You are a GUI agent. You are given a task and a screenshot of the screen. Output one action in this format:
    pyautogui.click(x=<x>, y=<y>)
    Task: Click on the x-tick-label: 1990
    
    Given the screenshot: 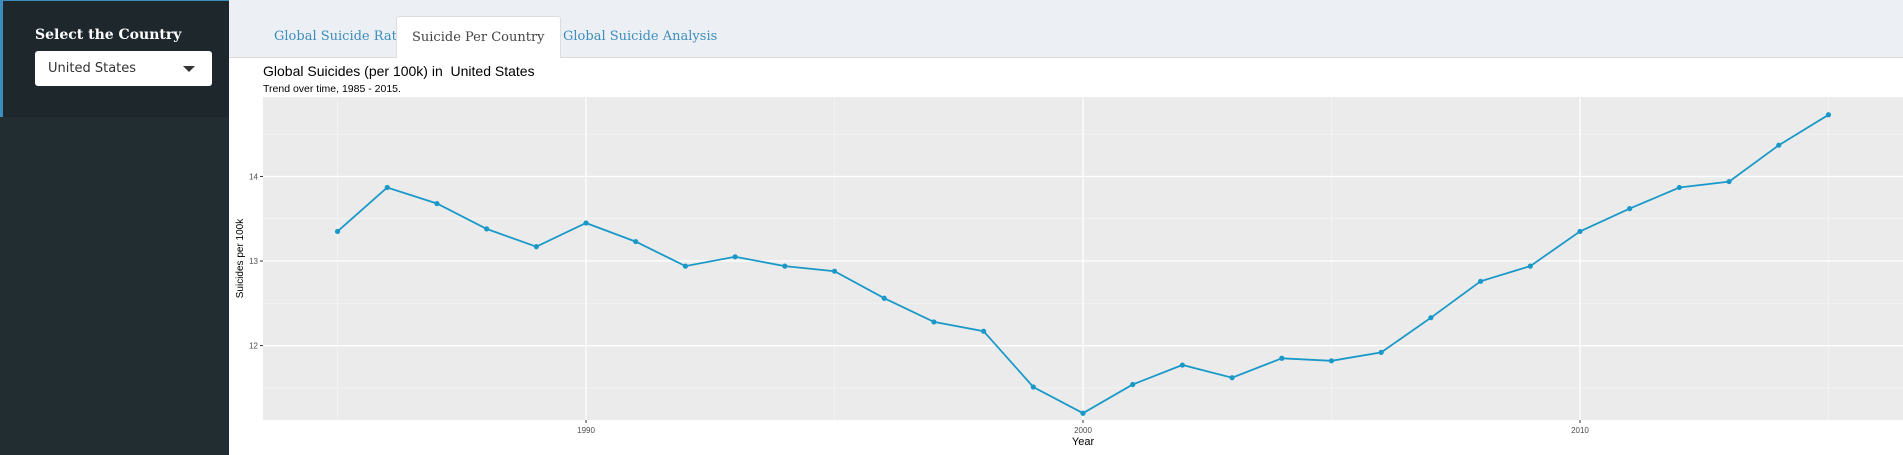 What is the action you would take?
    pyautogui.click(x=586, y=430)
    